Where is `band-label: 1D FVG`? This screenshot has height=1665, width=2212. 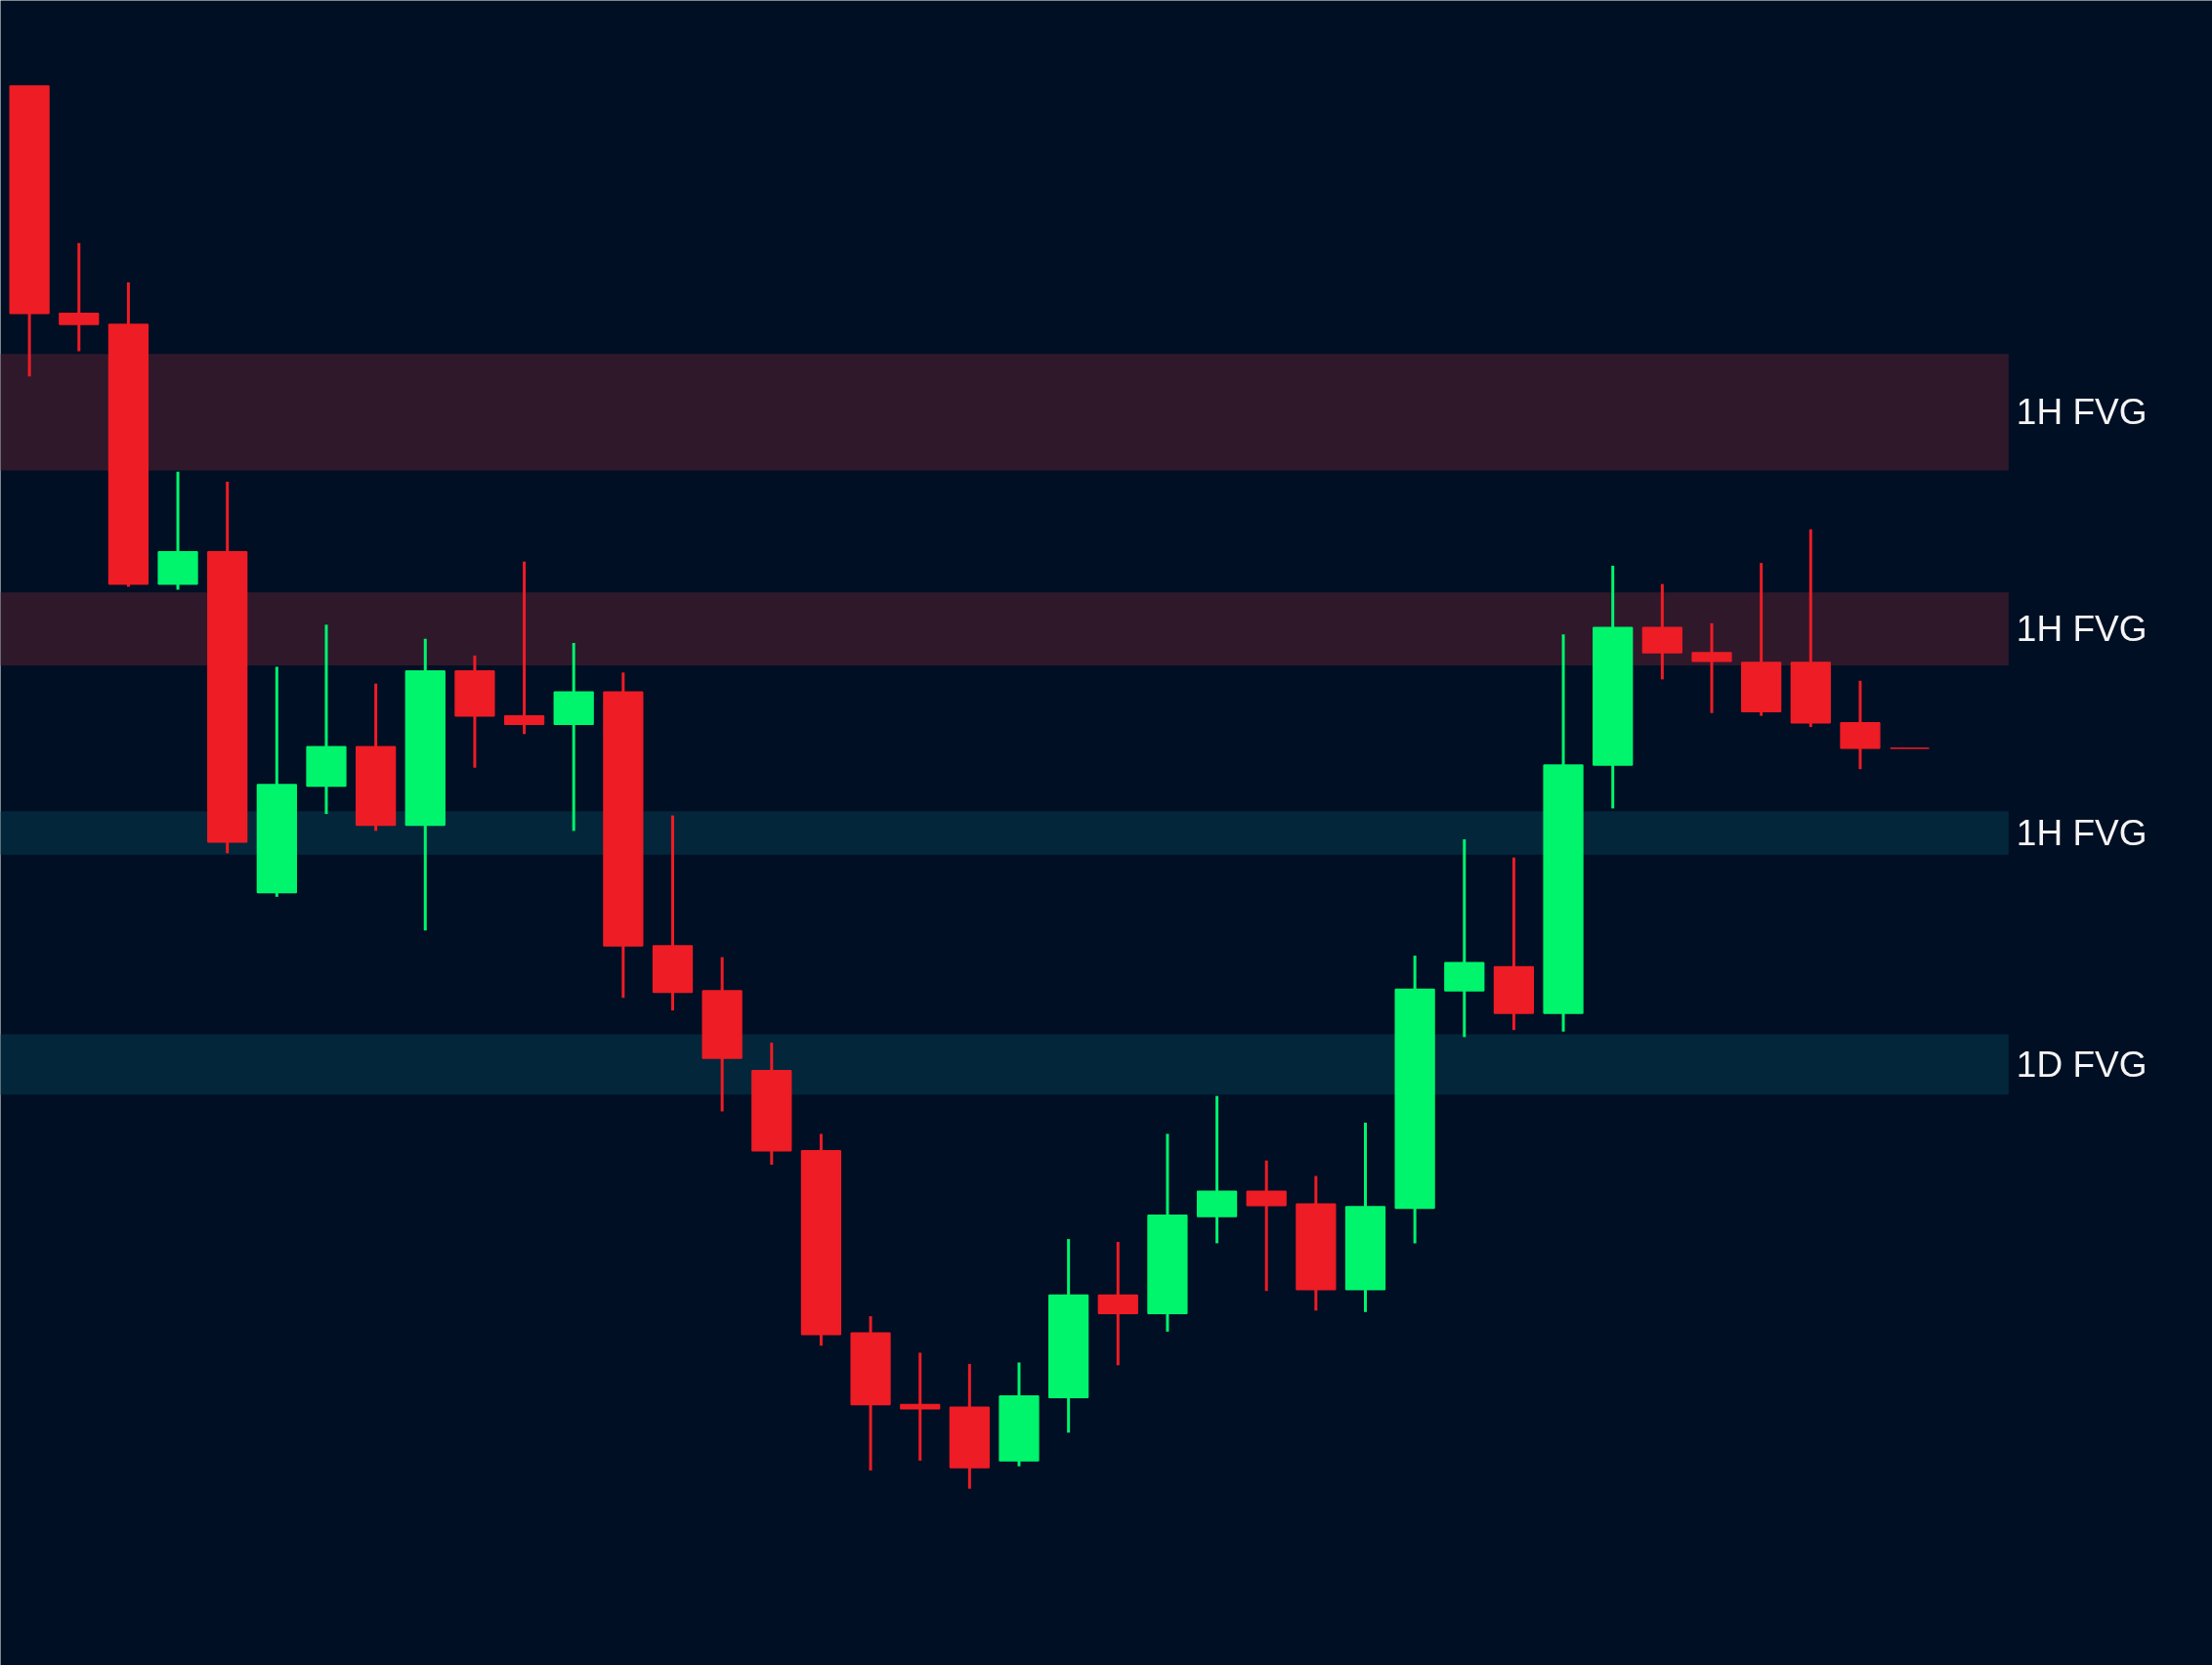
band-label: 1D FVG is located at coordinates (2082, 1064).